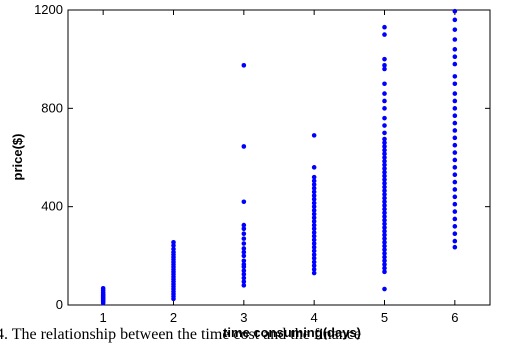  I want to click on x-tick-label: 1, so click(103, 317).